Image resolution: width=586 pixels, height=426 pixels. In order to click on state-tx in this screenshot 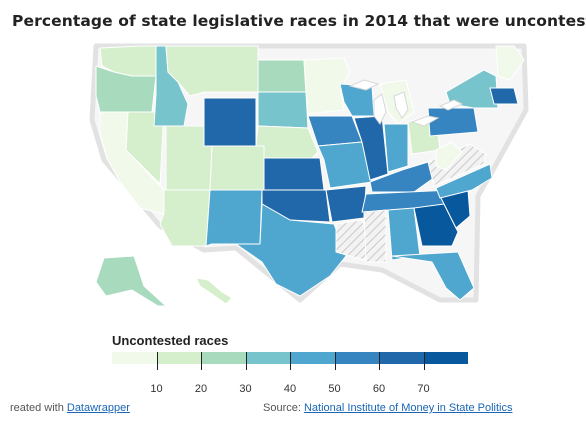, I will do `click(291, 250)`.